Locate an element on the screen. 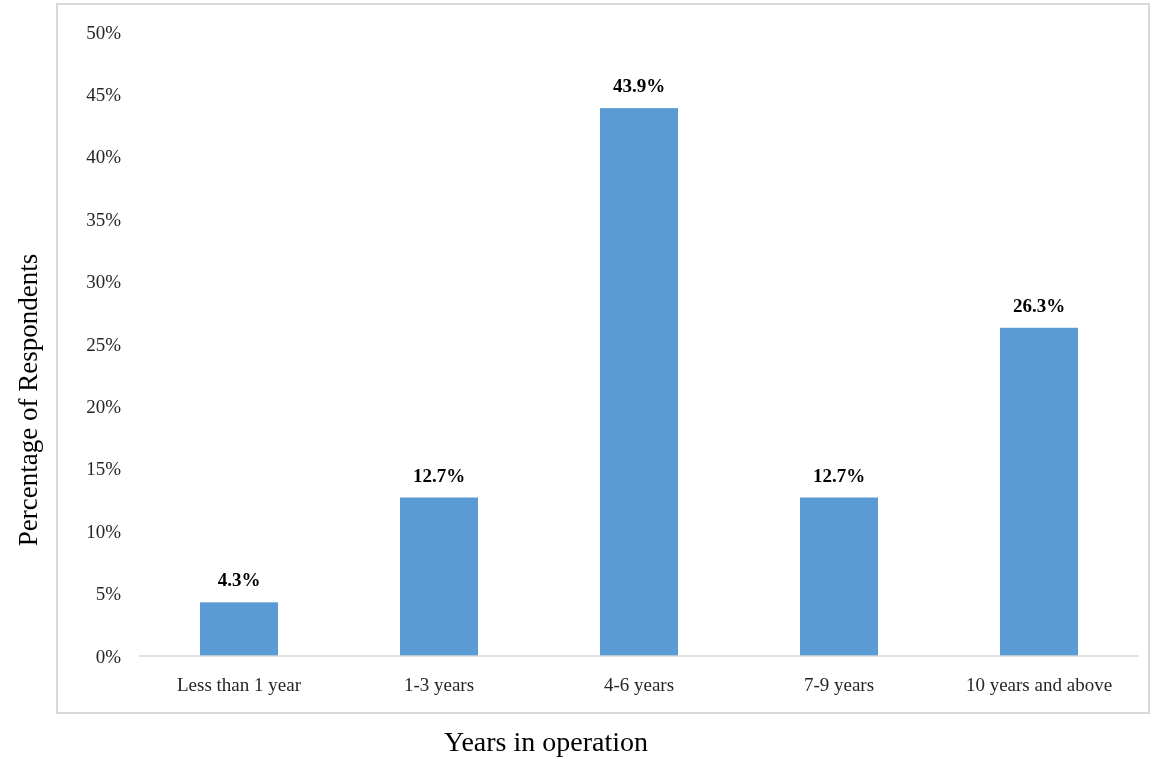  y-tick-label: 50% is located at coordinates (104, 32).